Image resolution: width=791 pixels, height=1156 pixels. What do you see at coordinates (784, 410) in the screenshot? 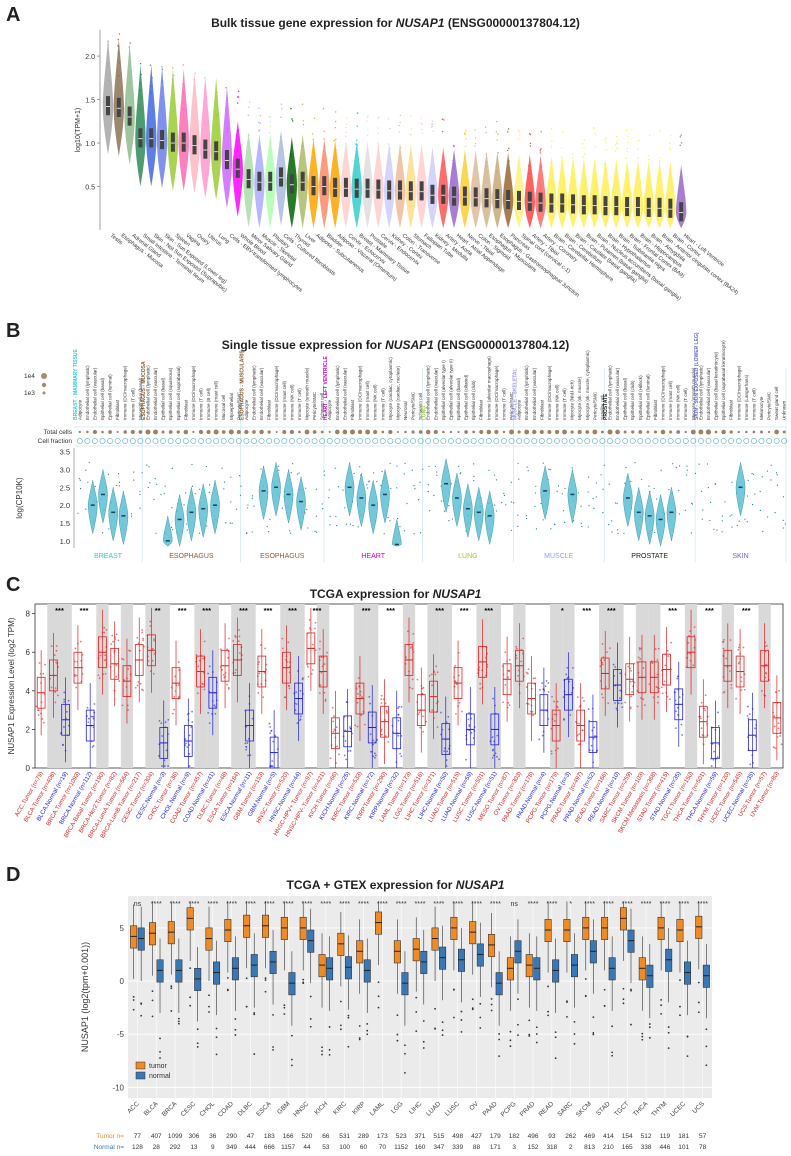
I see `cell-type-label: Unknown` at bounding box center [784, 410].